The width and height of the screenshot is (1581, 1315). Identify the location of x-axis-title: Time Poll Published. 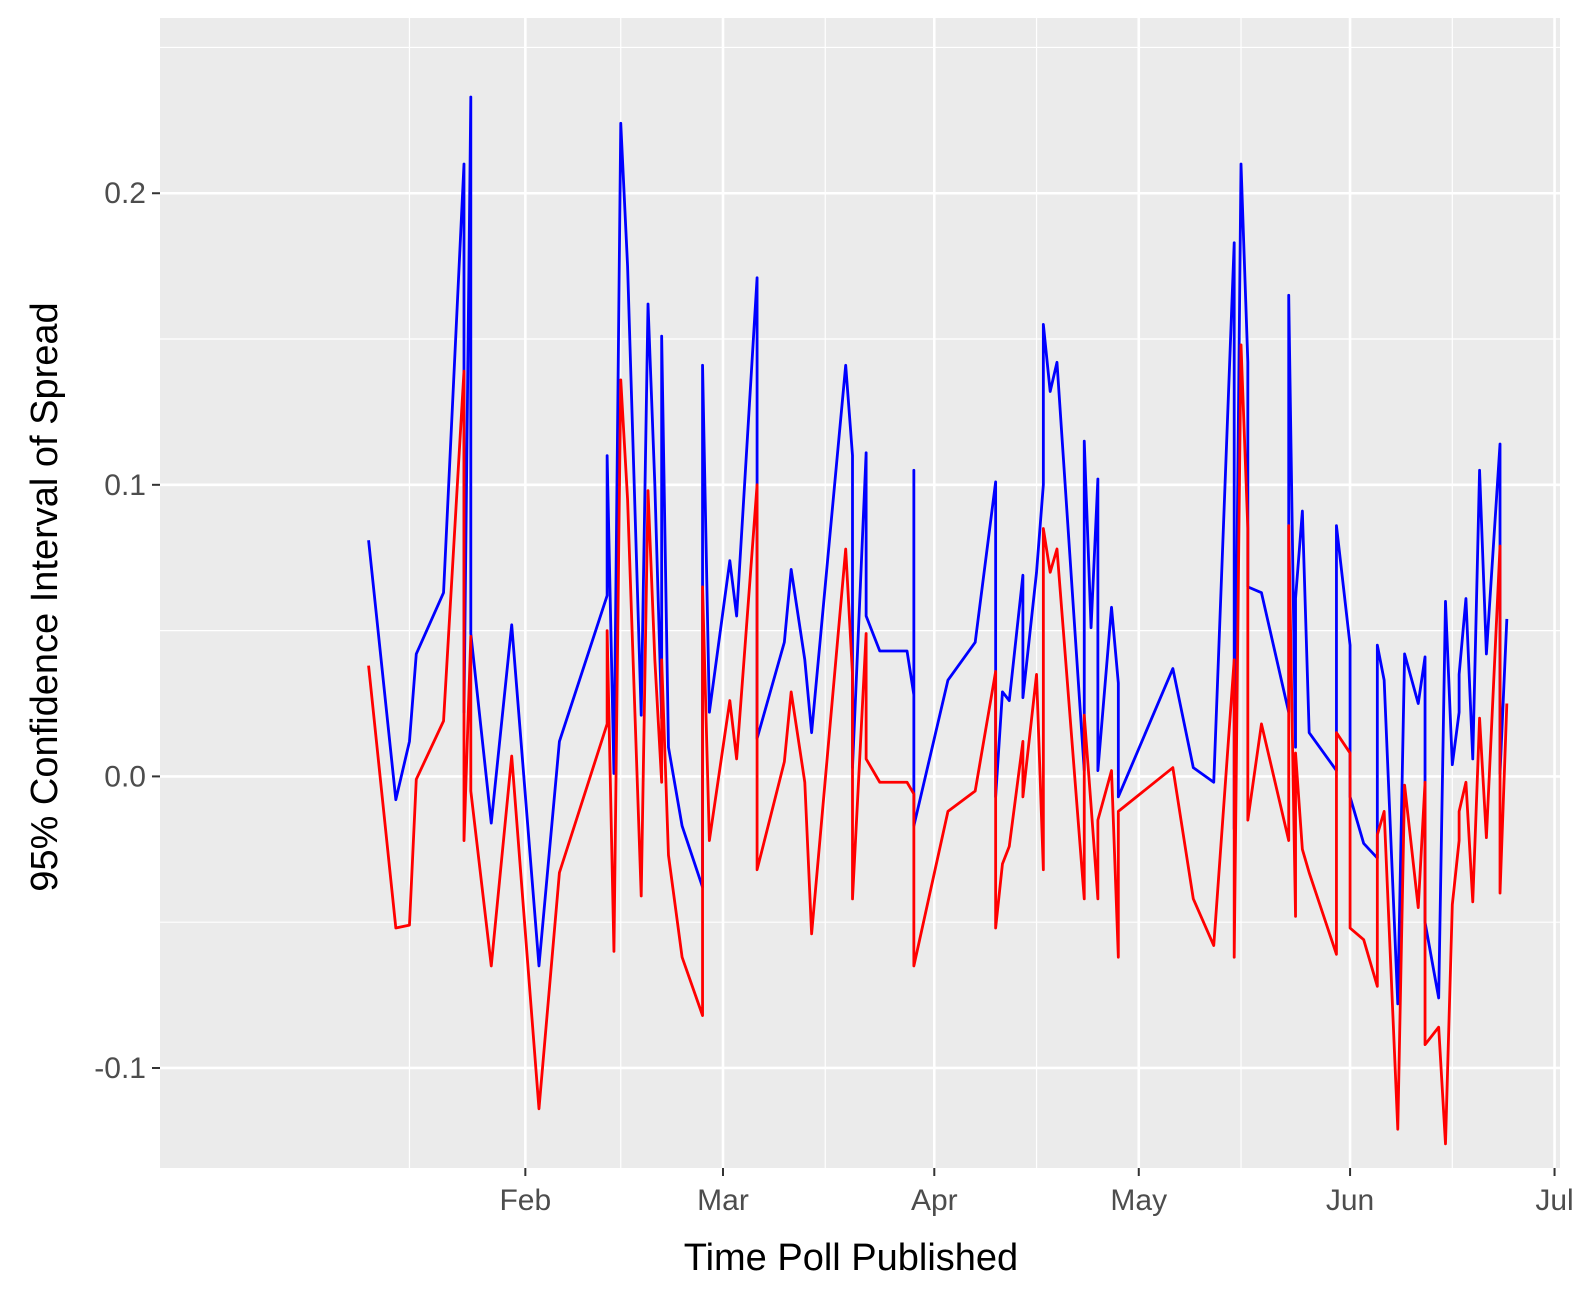
(851, 1258).